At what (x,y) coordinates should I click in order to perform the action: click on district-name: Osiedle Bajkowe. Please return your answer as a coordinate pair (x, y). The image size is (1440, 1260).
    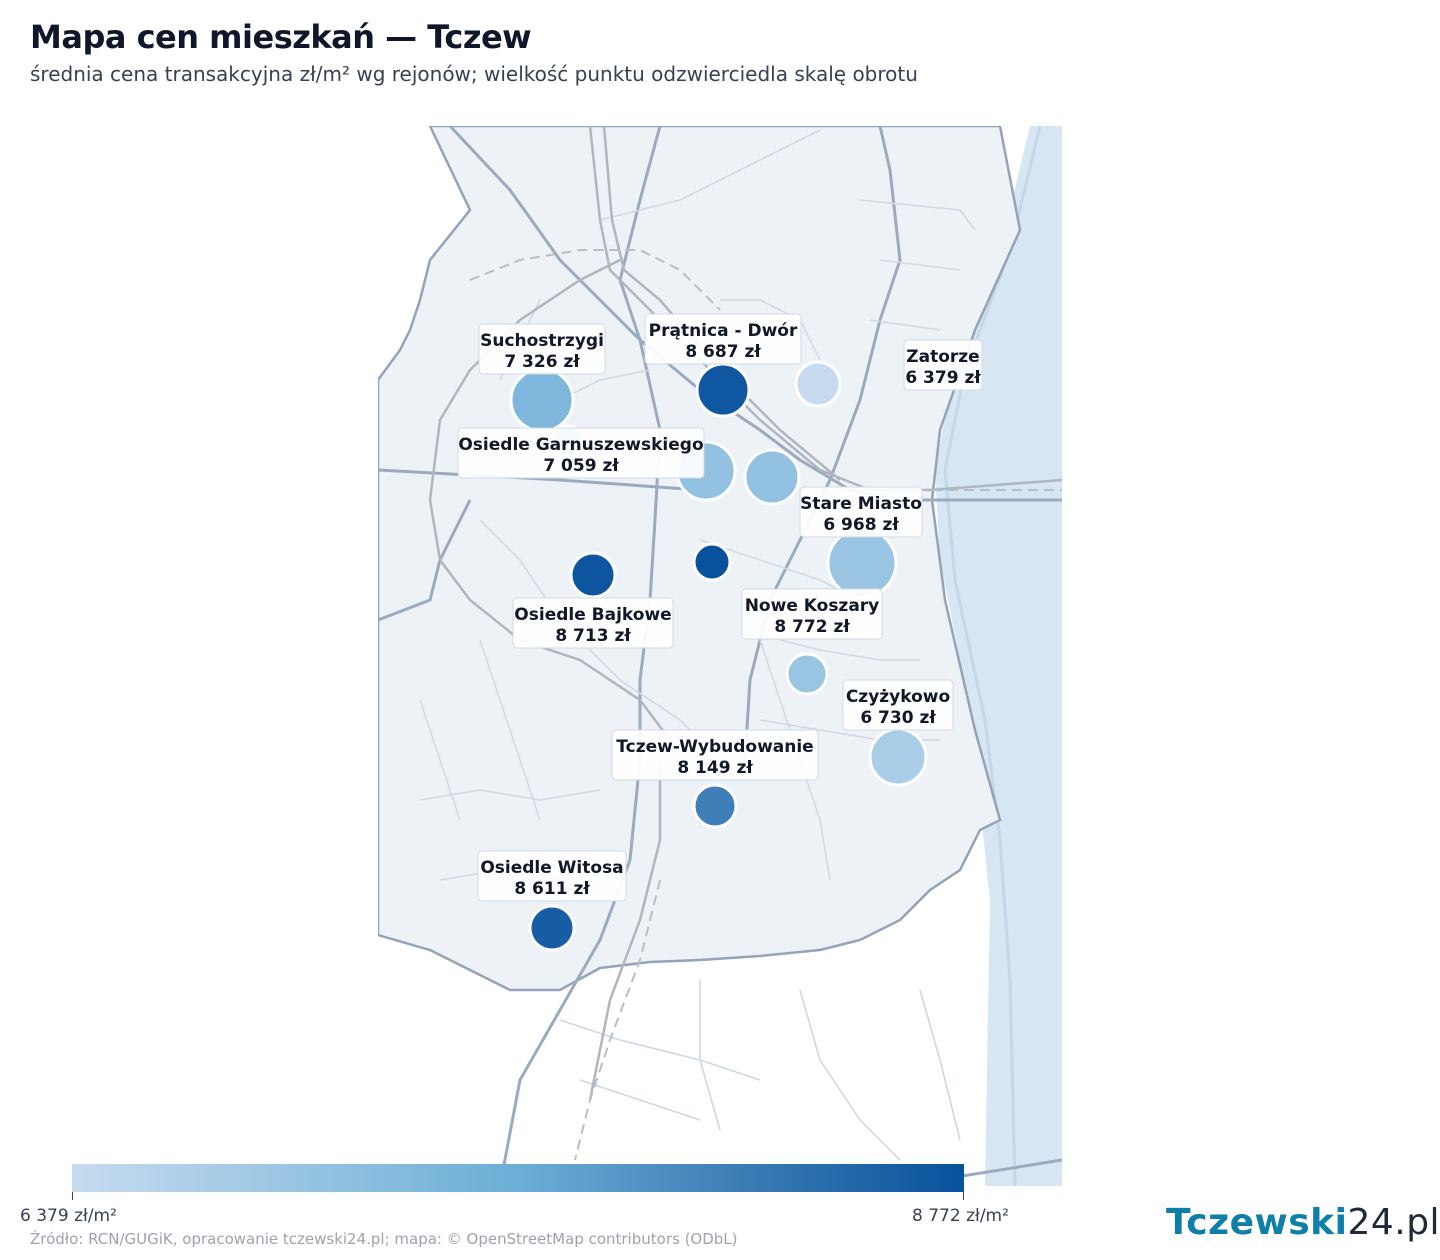
    Looking at the image, I should click on (592, 615).